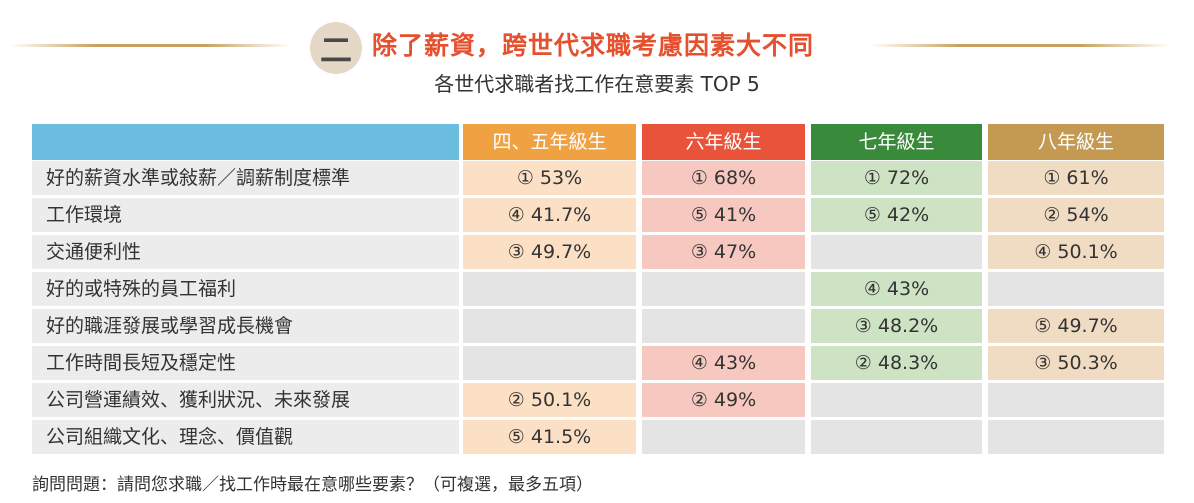 The image size is (1194, 503). Describe the element at coordinates (549, 252) in the screenshot. I see `rank-value-cell: ③ 49.7%` at that location.